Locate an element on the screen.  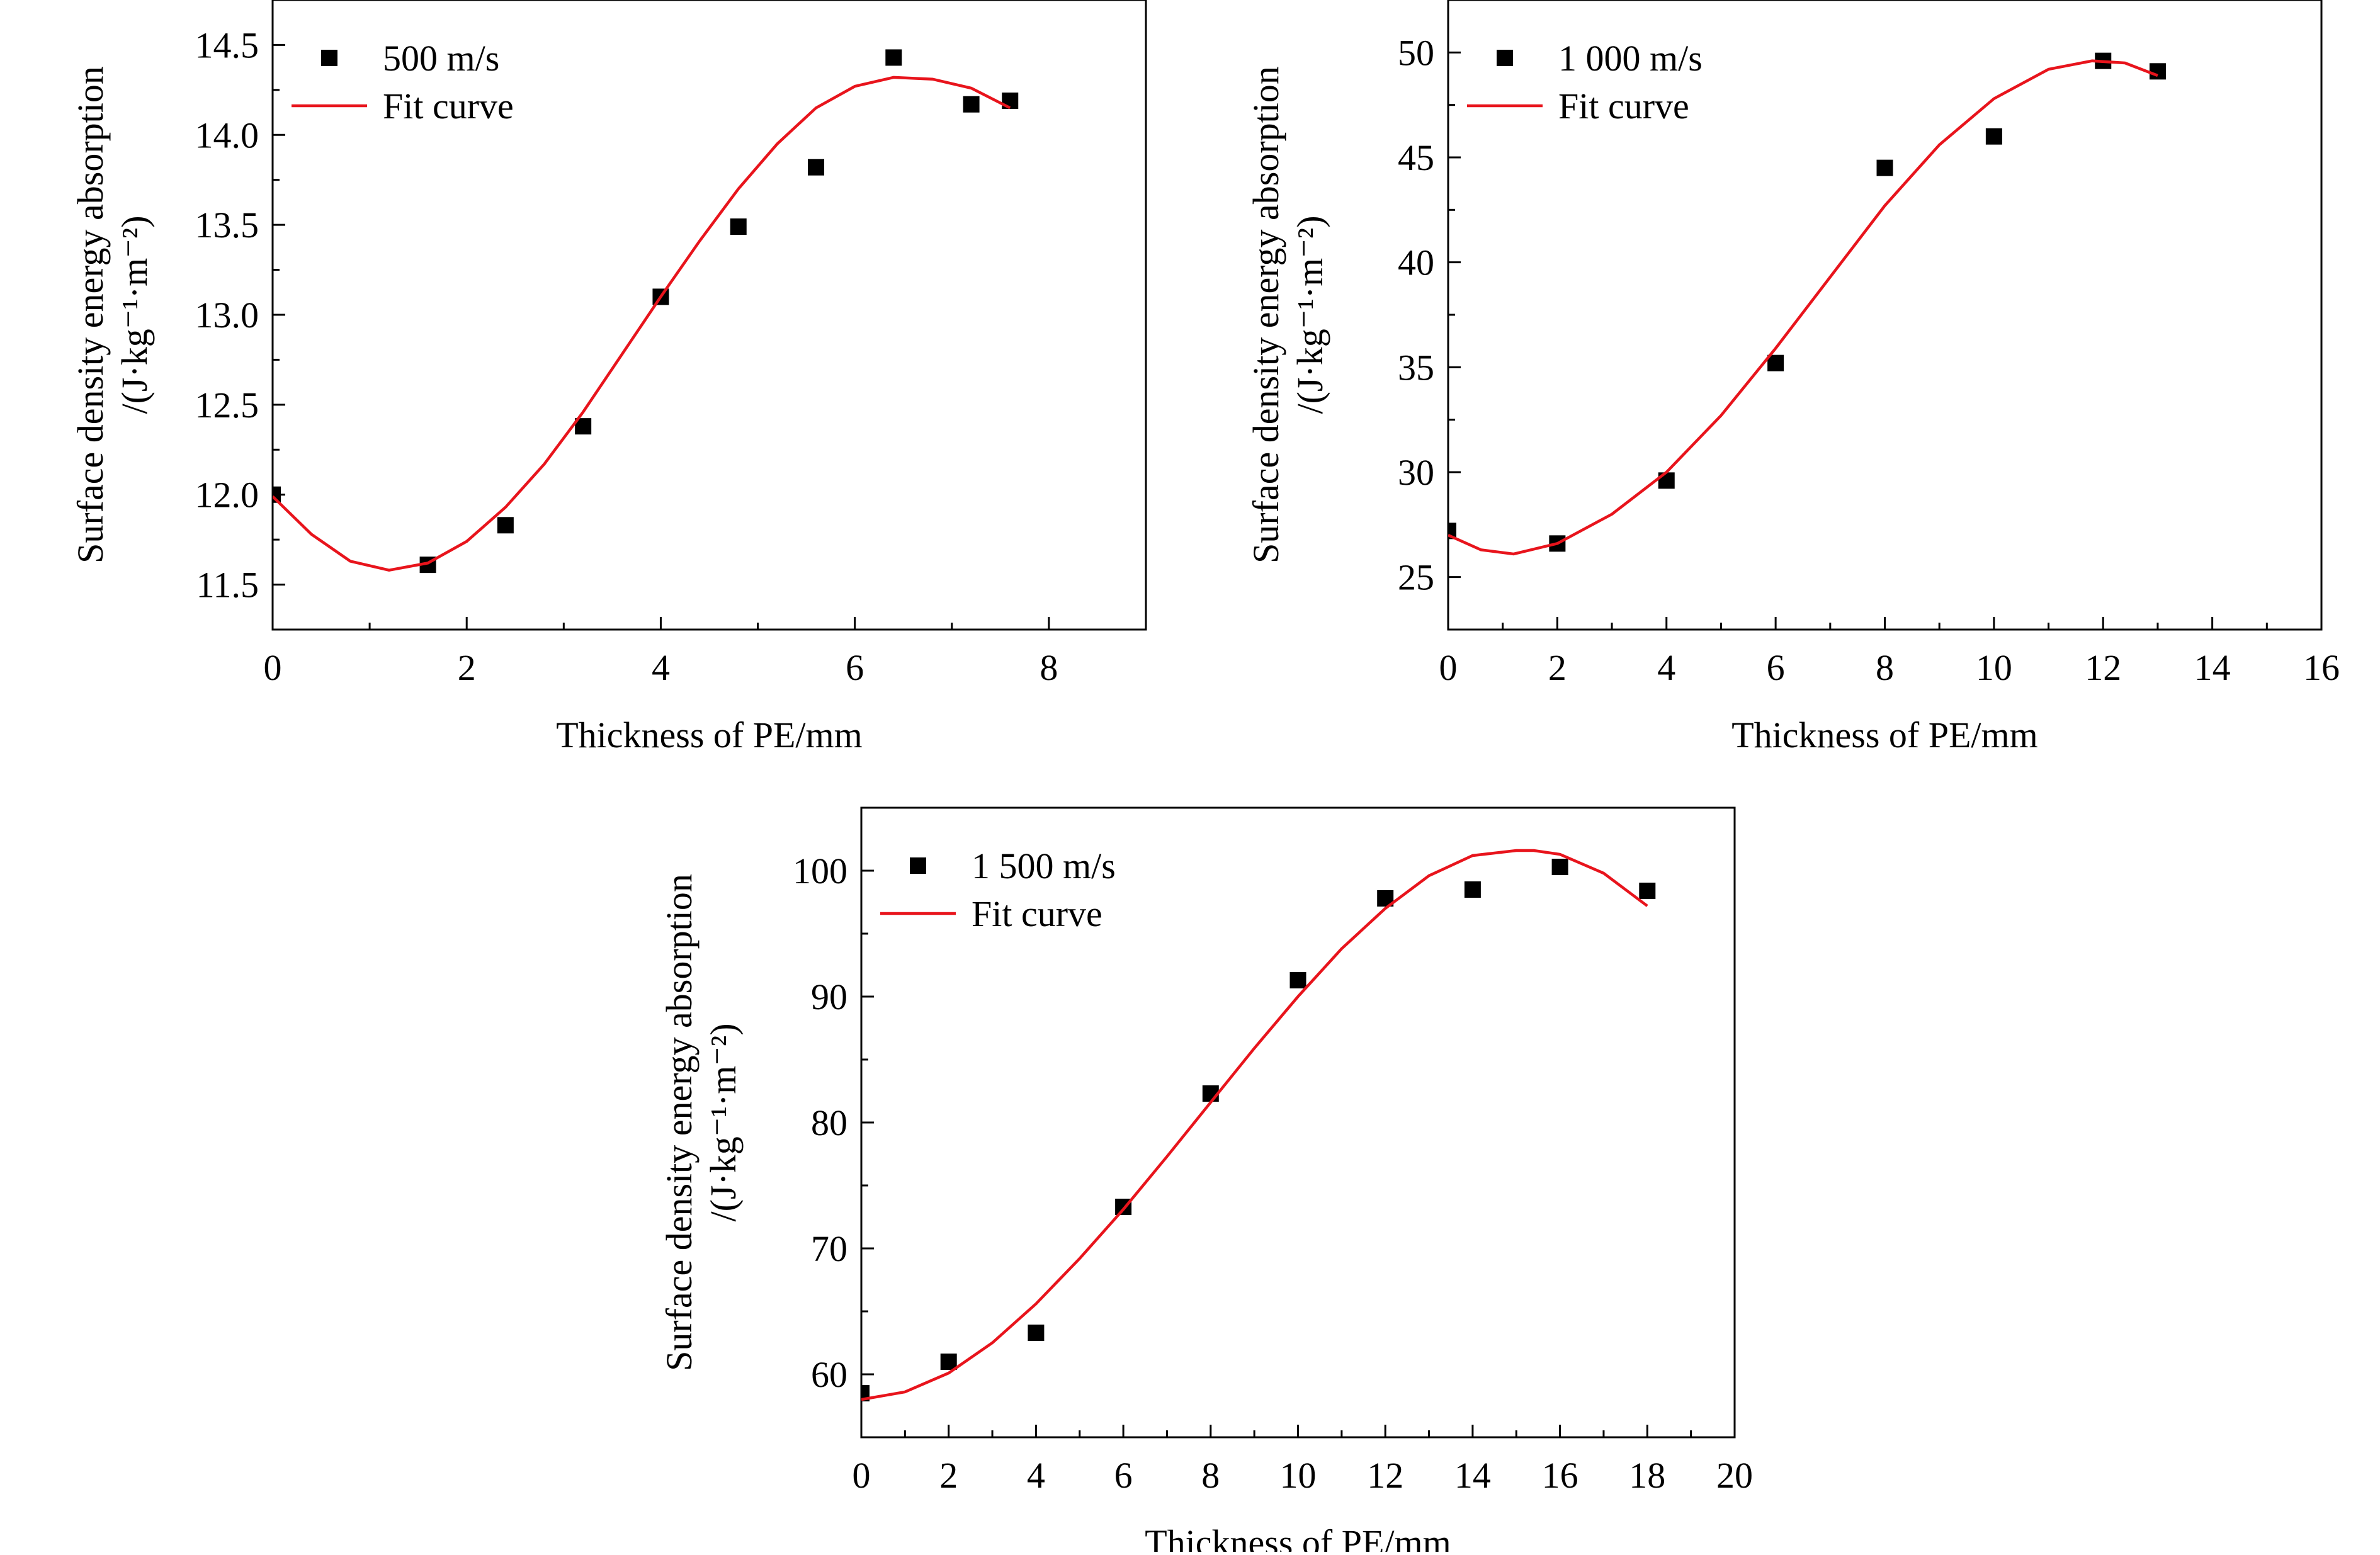
legend-label: 500 m/s is located at coordinates (441, 58).